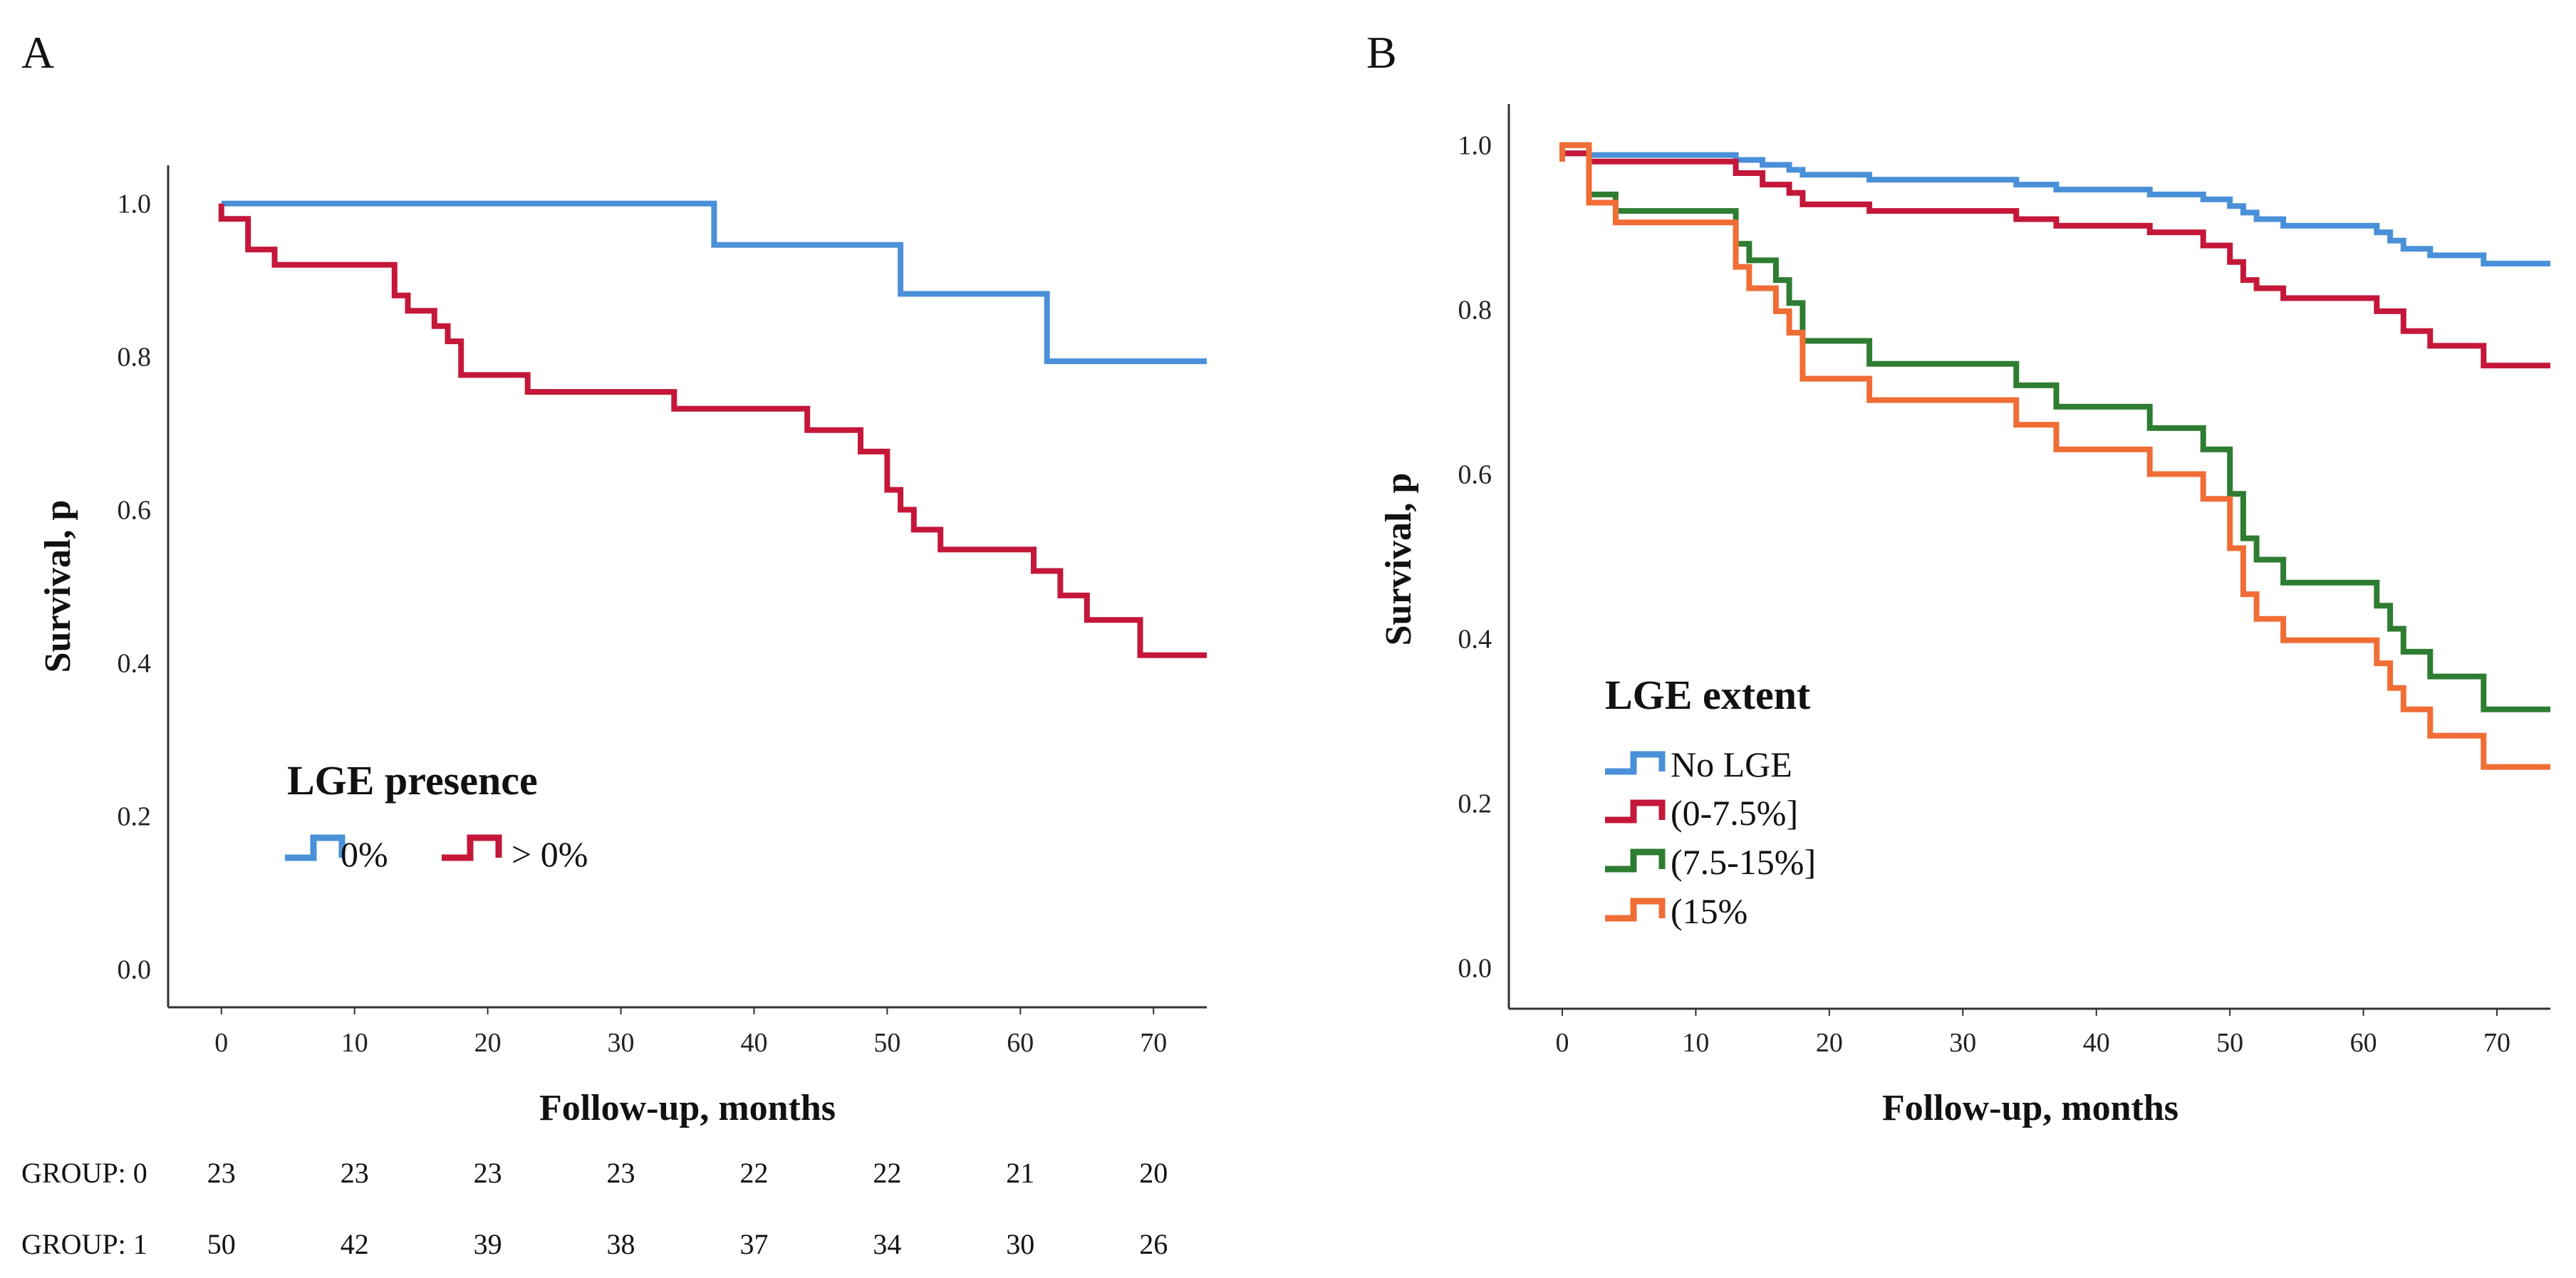  What do you see at coordinates (1731, 764) in the screenshot?
I see `legend-label-no-lge: No LGE` at bounding box center [1731, 764].